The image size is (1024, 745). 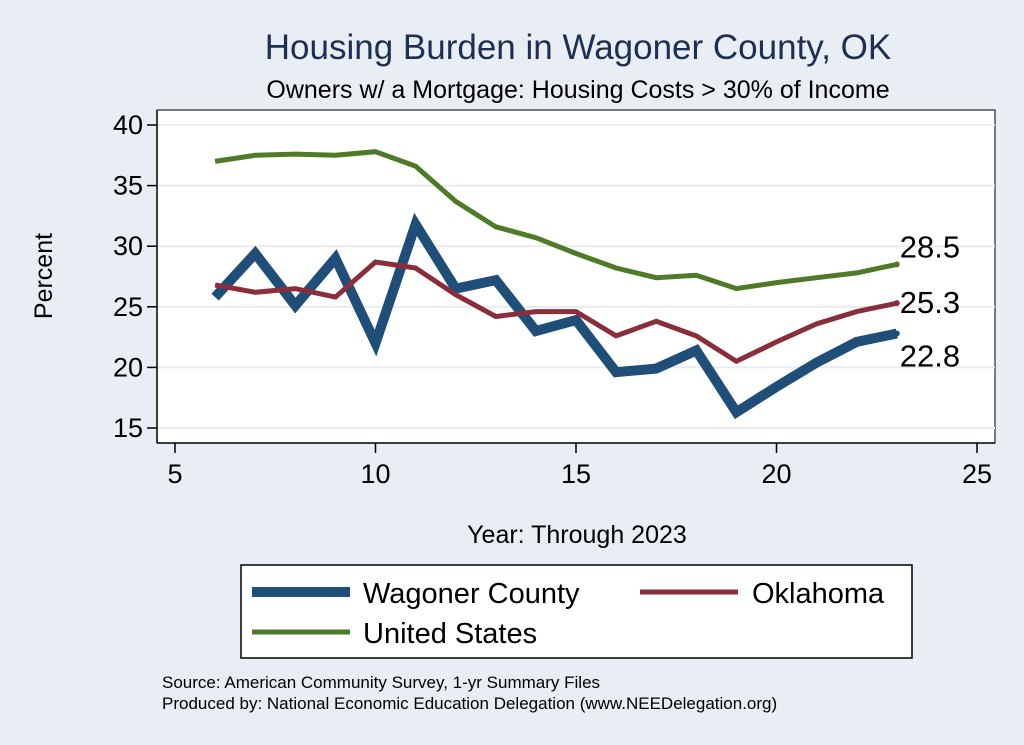 I want to click on legend: Wagoner County Oklahoma United States, so click(x=576, y=611).